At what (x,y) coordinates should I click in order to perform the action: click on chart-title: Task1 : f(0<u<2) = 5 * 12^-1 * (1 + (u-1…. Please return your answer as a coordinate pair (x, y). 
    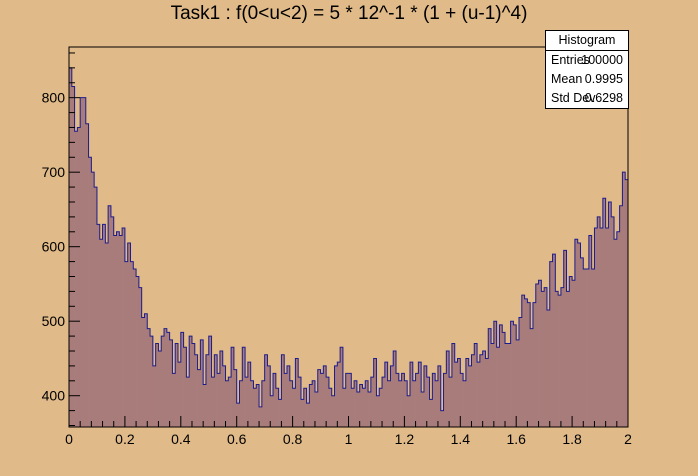
    Looking at the image, I should click on (349, 13).